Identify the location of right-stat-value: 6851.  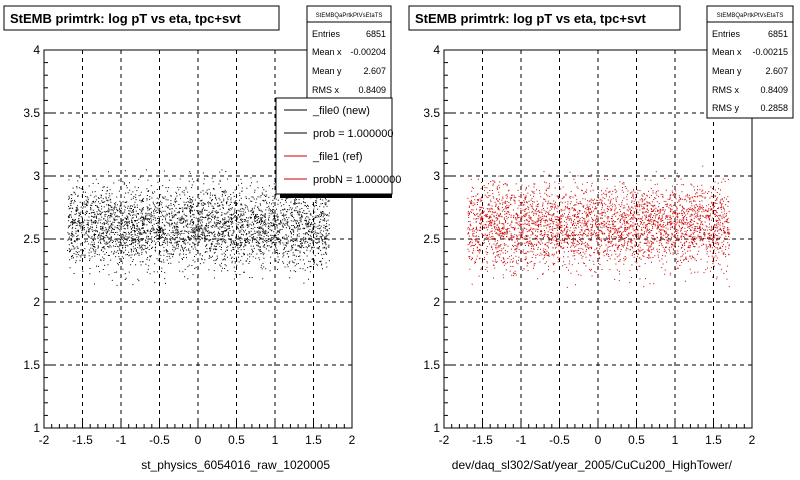
(778, 34).